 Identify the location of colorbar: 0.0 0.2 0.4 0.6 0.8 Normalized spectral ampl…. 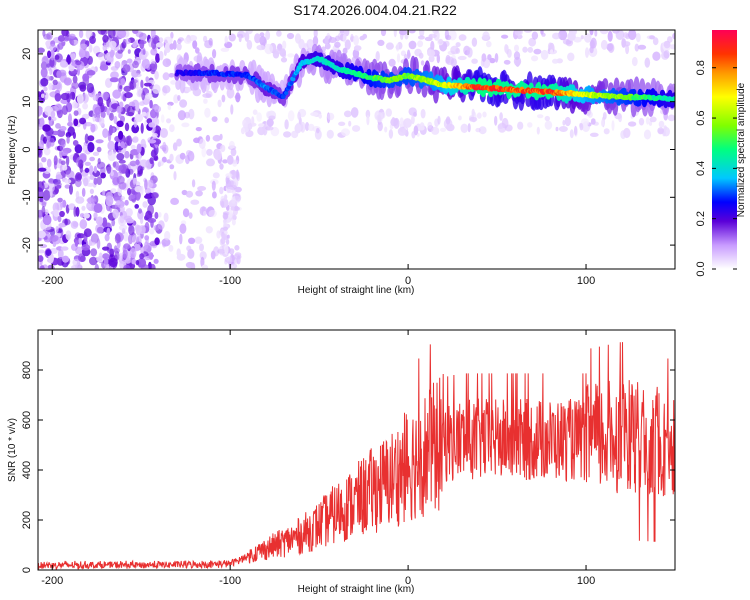
(721, 153).